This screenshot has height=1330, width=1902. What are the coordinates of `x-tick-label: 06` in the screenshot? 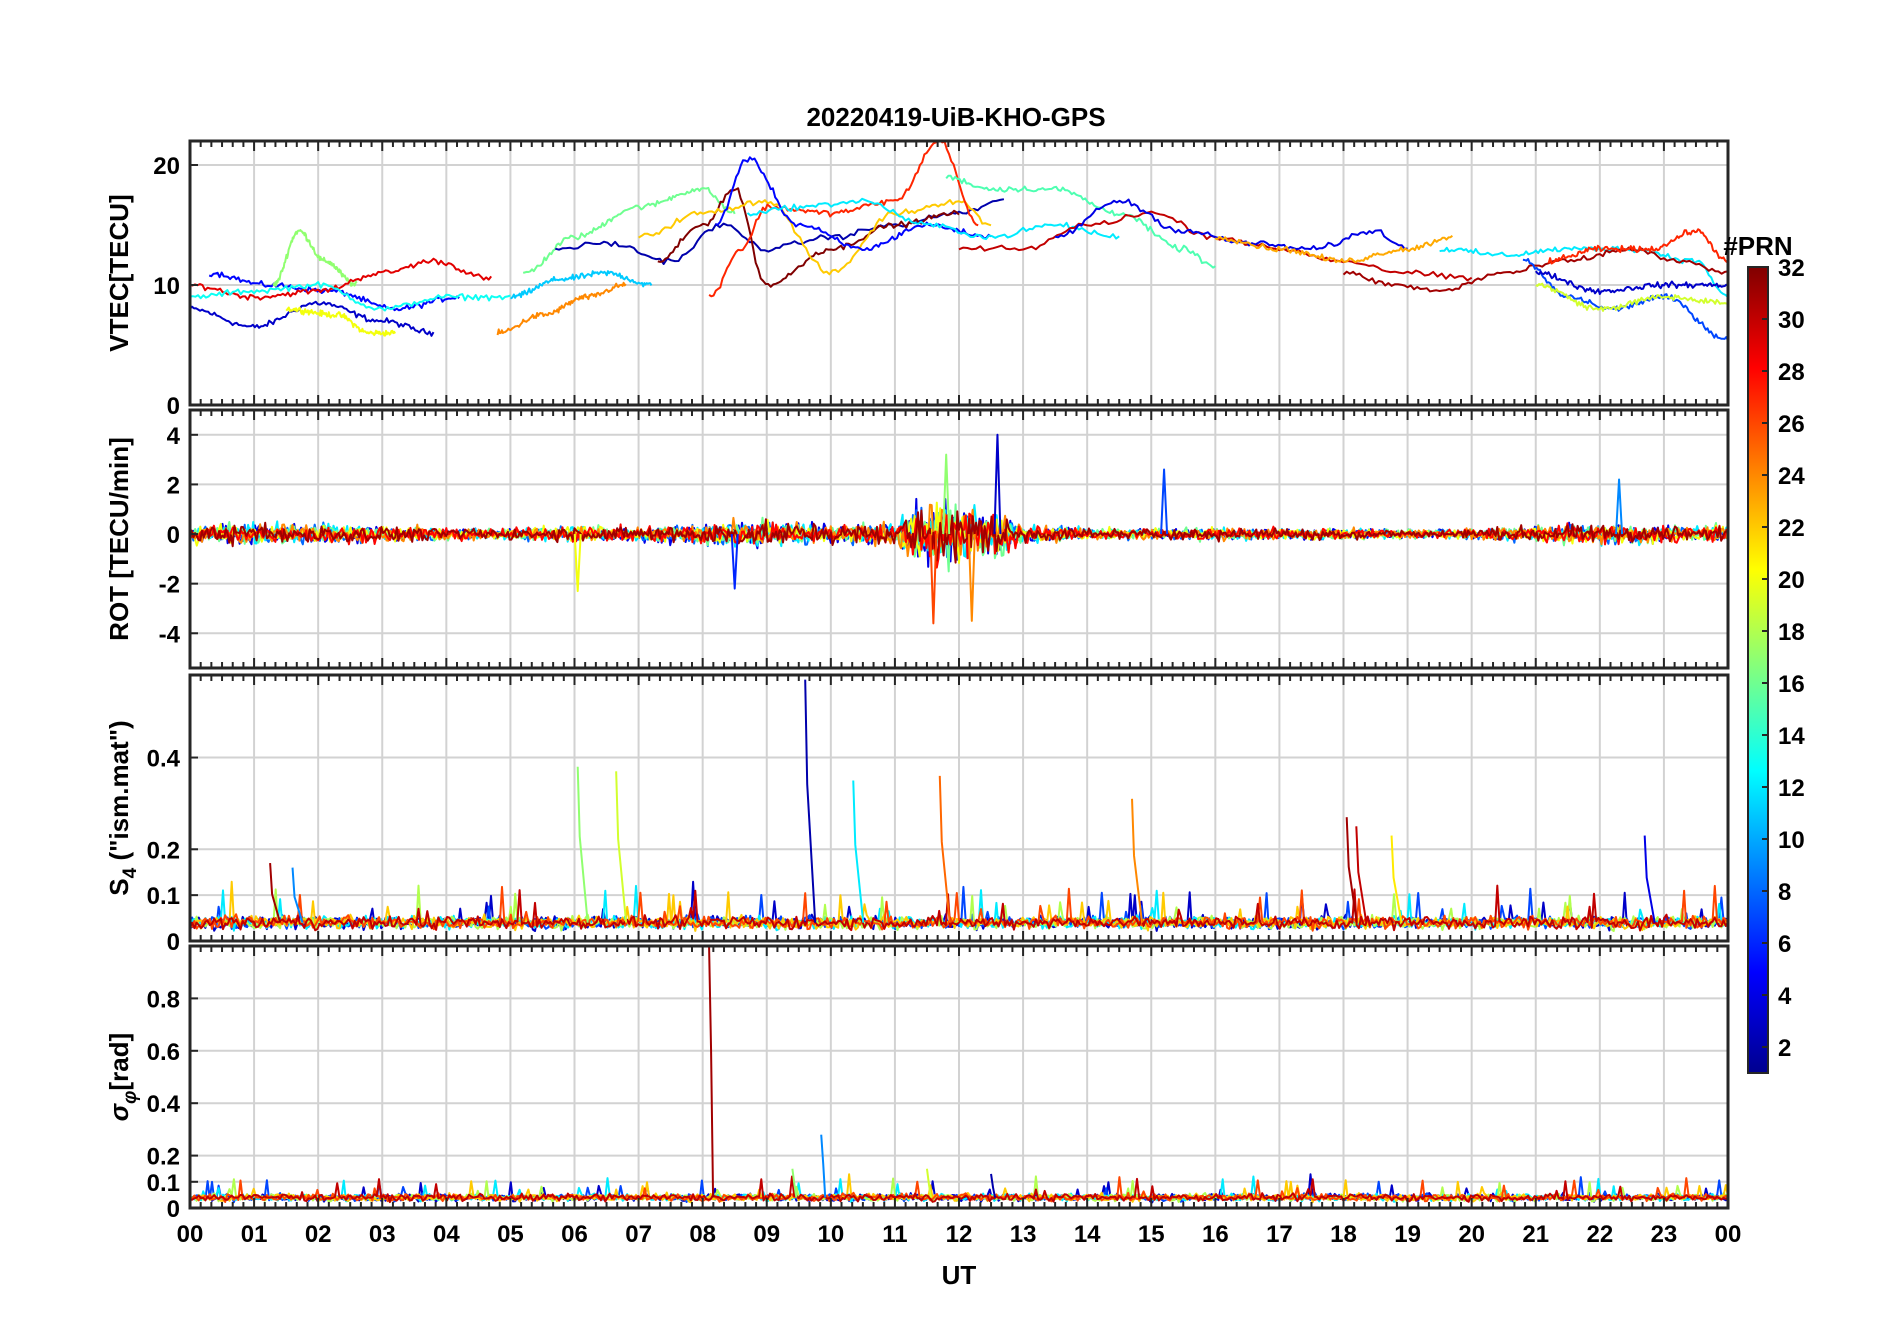 It's located at (574, 1234).